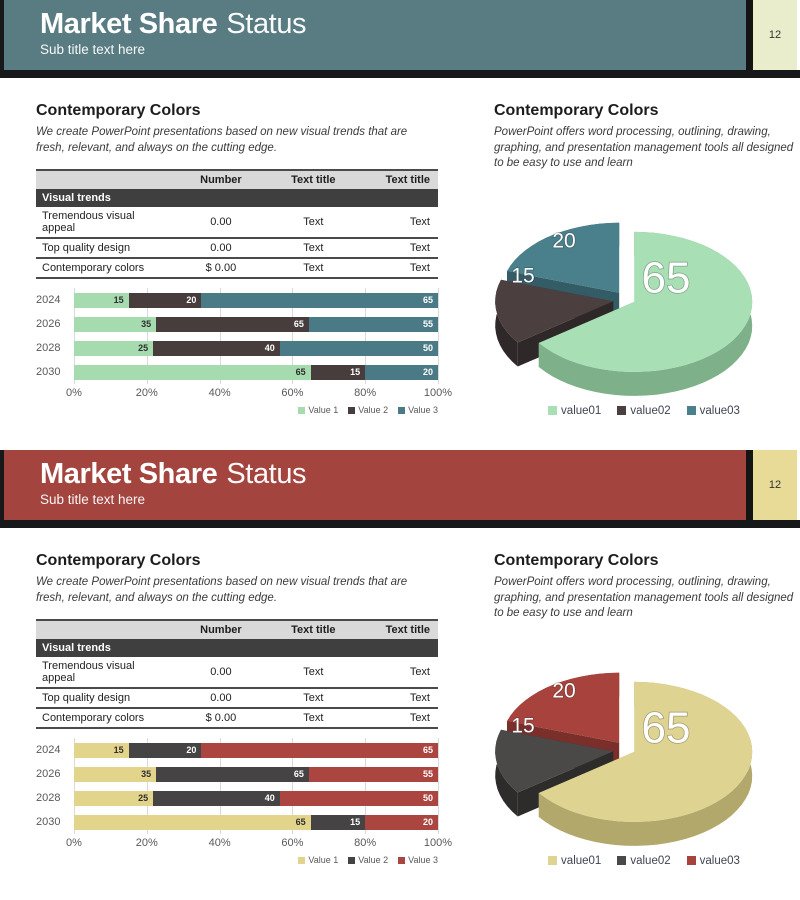  I want to click on page-number-box: 12, so click(775, 485).